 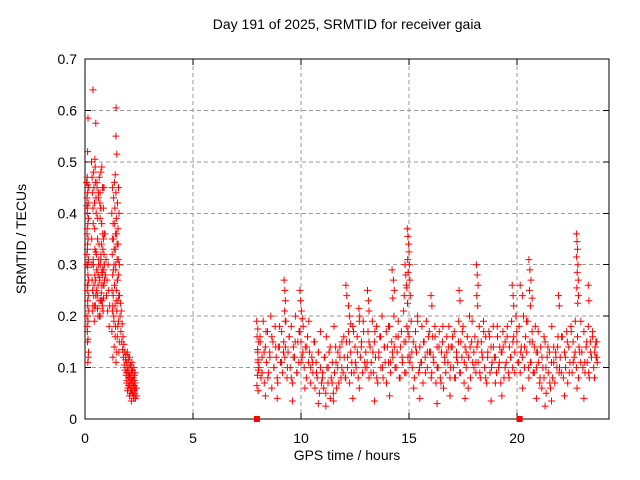 I want to click on y-tick-label: 0.6, so click(x=68, y=110).